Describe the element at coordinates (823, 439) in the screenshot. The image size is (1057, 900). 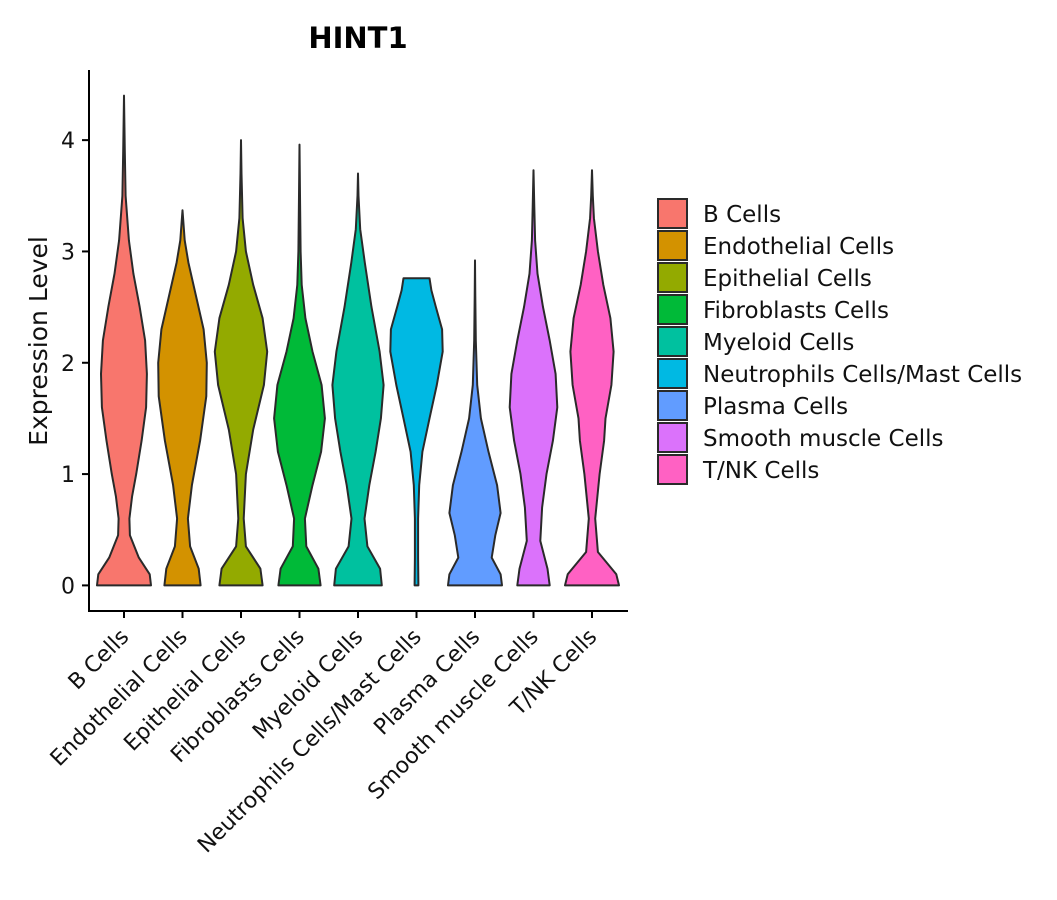
I see `legend-label: Smooth muscle Cells` at that location.